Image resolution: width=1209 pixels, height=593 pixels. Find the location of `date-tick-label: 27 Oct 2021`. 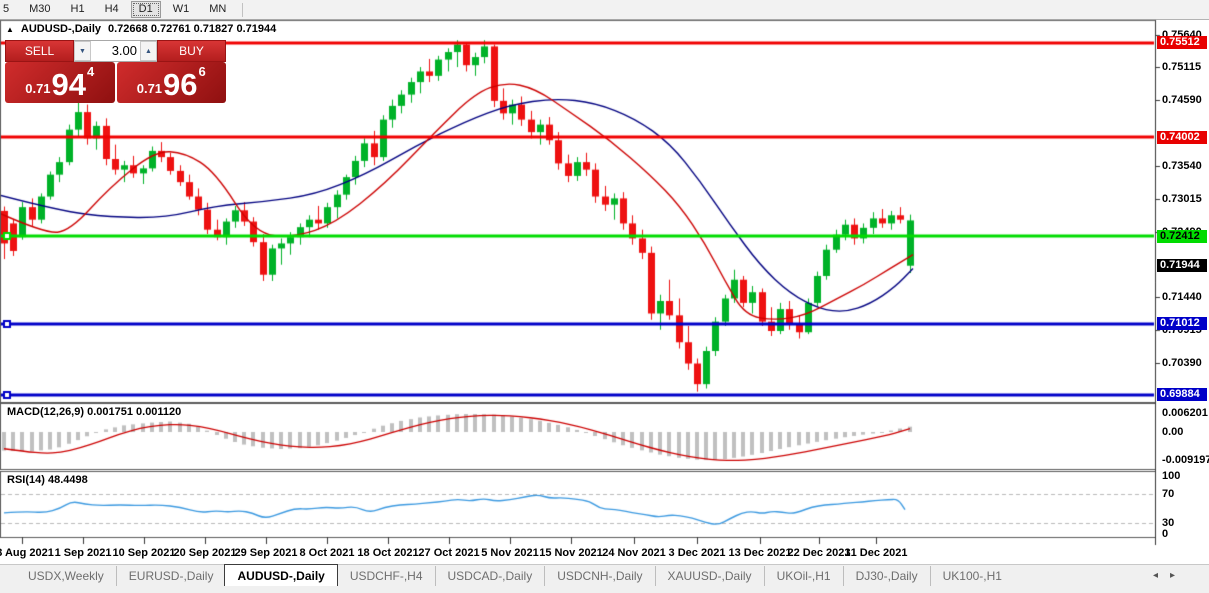

date-tick-label: 27 Oct 2021 is located at coordinates (449, 553).